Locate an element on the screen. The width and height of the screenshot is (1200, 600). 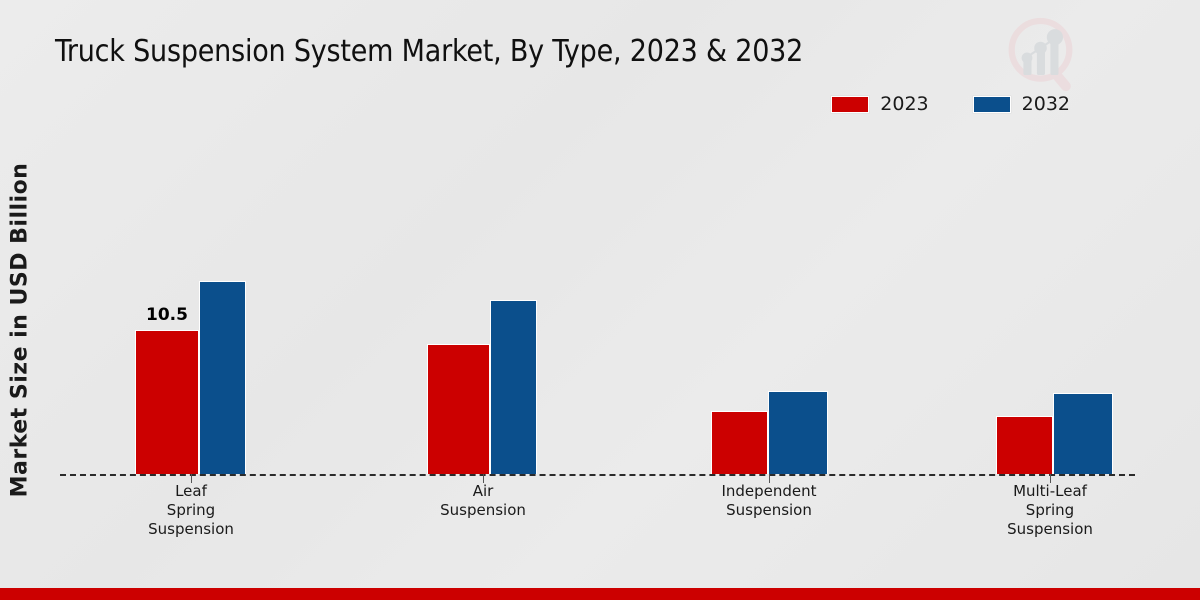
axis-baseline is located at coordinates (597, 475).